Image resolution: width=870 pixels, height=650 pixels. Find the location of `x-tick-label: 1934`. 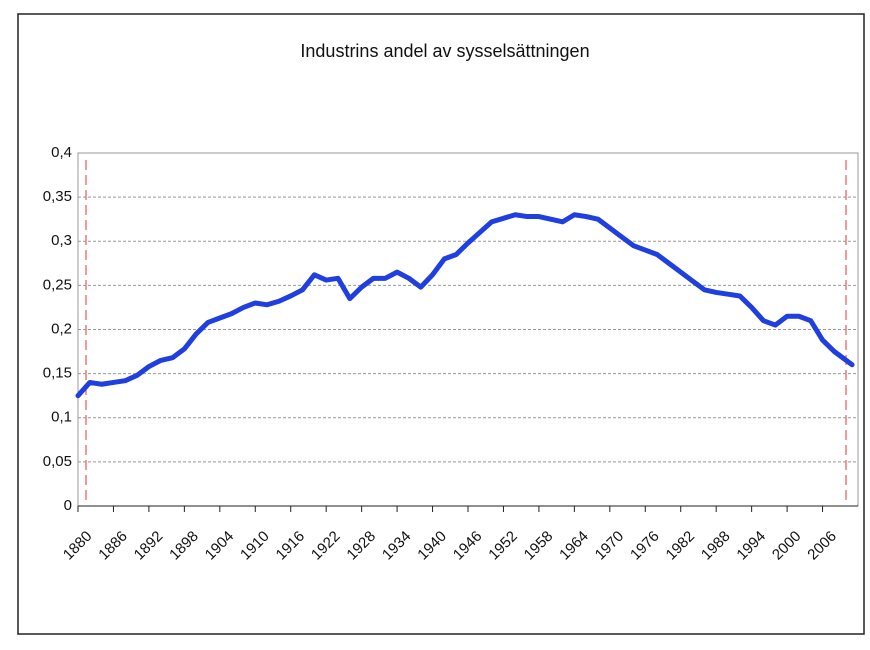

x-tick-label: 1934 is located at coordinates (397, 546).